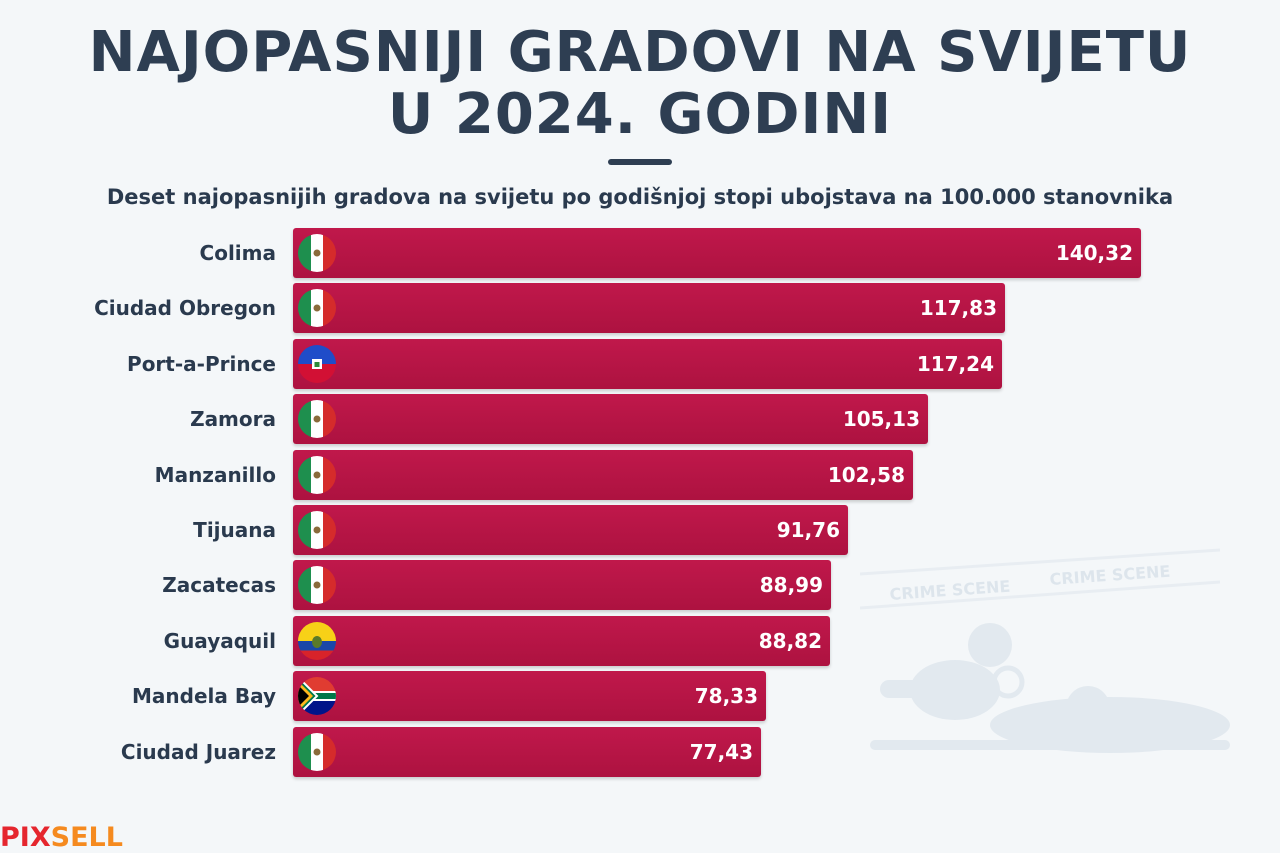 Image resolution: width=1280 pixels, height=853 pixels. What do you see at coordinates (561, 640) in the screenshot?
I see `bar: 88,82` at bounding box center [561, 640].